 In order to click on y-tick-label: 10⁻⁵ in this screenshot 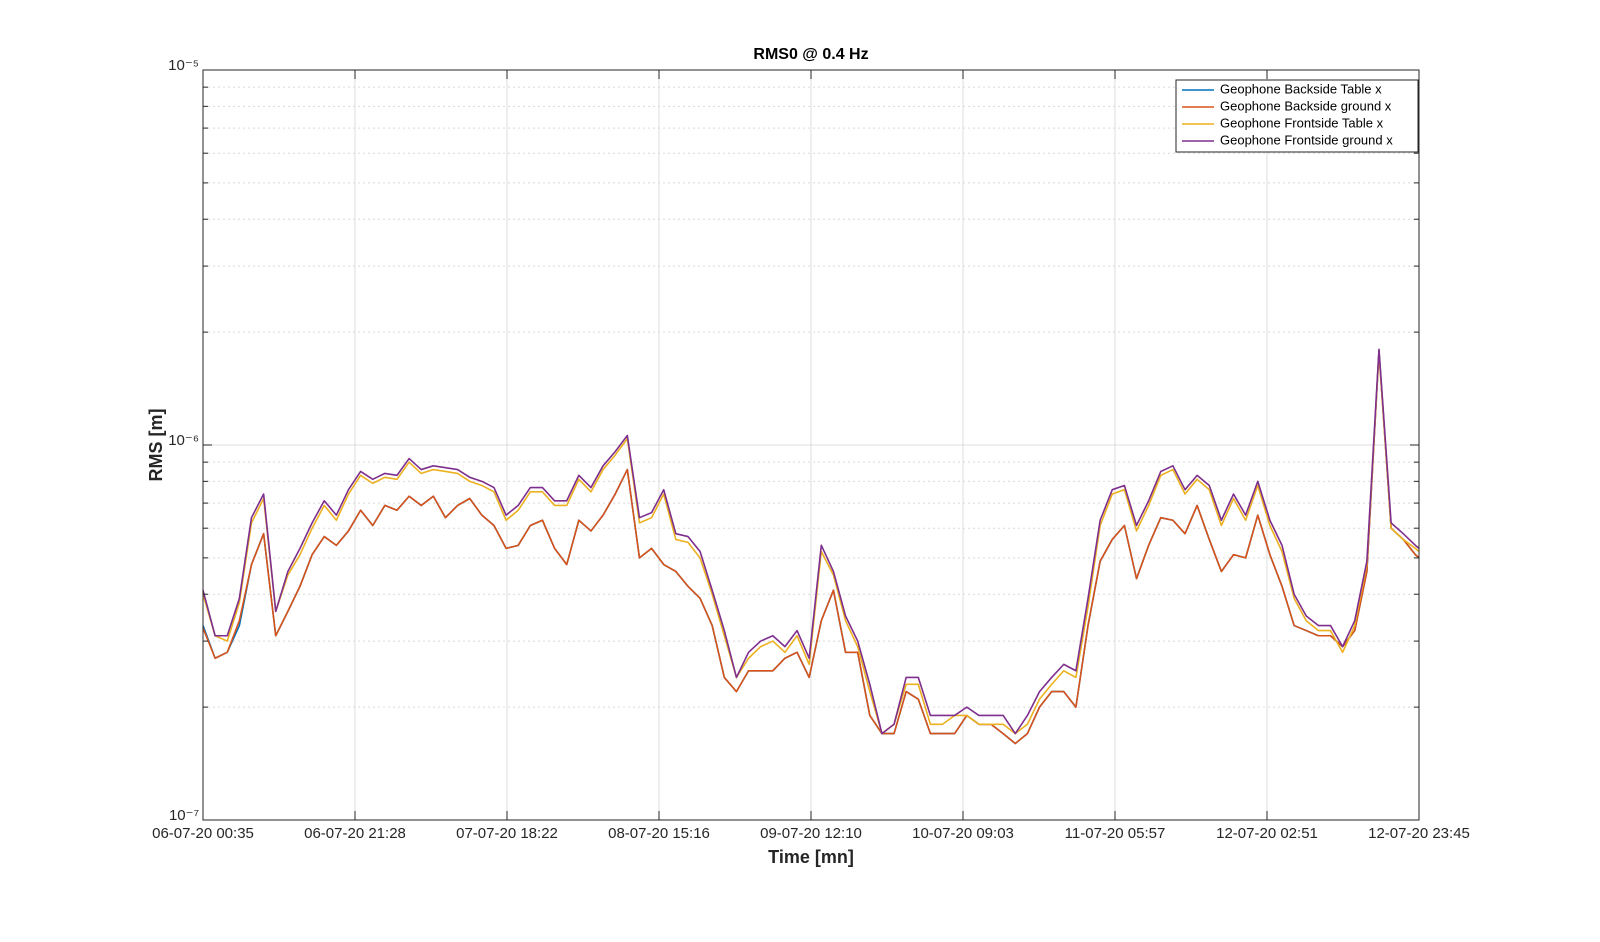, I will do `click(183, 65)`.